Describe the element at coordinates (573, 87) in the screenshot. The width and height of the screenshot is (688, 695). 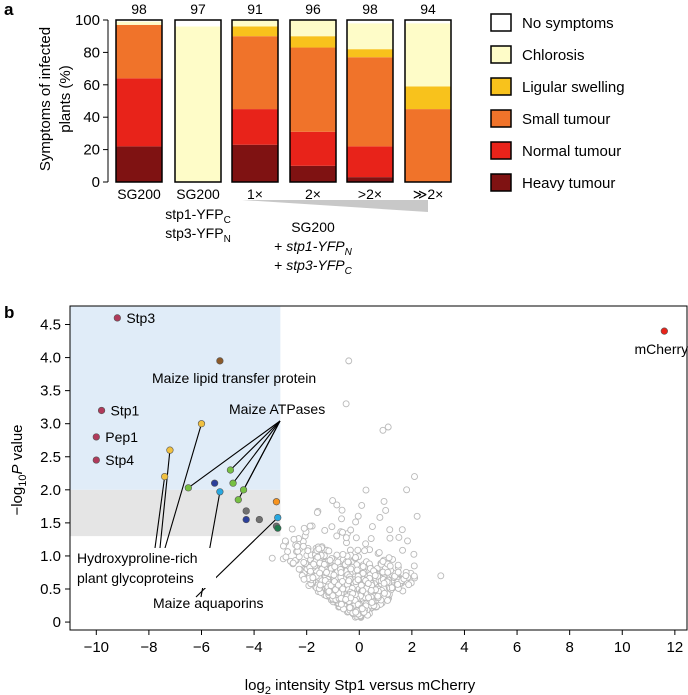
I see `legend-label-2: Ligular swelling` at that location.